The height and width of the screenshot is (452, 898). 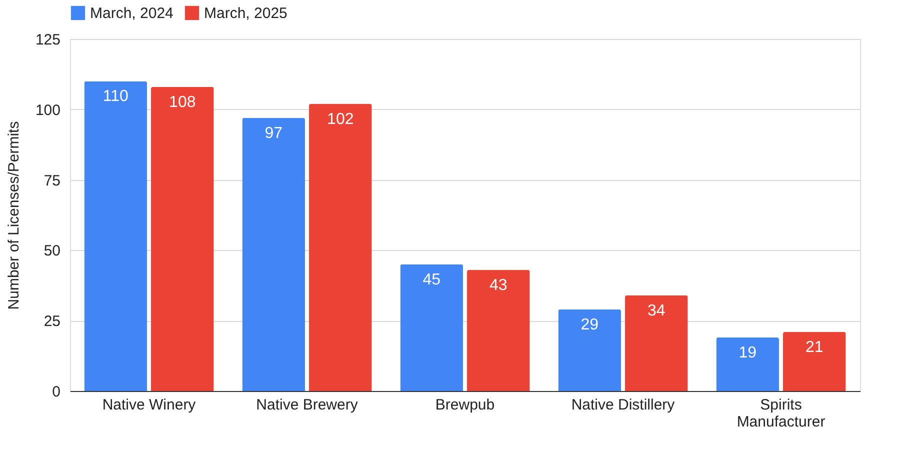 What do you see at coordinates (781, 413) in the screenshot?
I see `x-tick-label: Spirits Manufacturer` at bounding box center [781, 413].